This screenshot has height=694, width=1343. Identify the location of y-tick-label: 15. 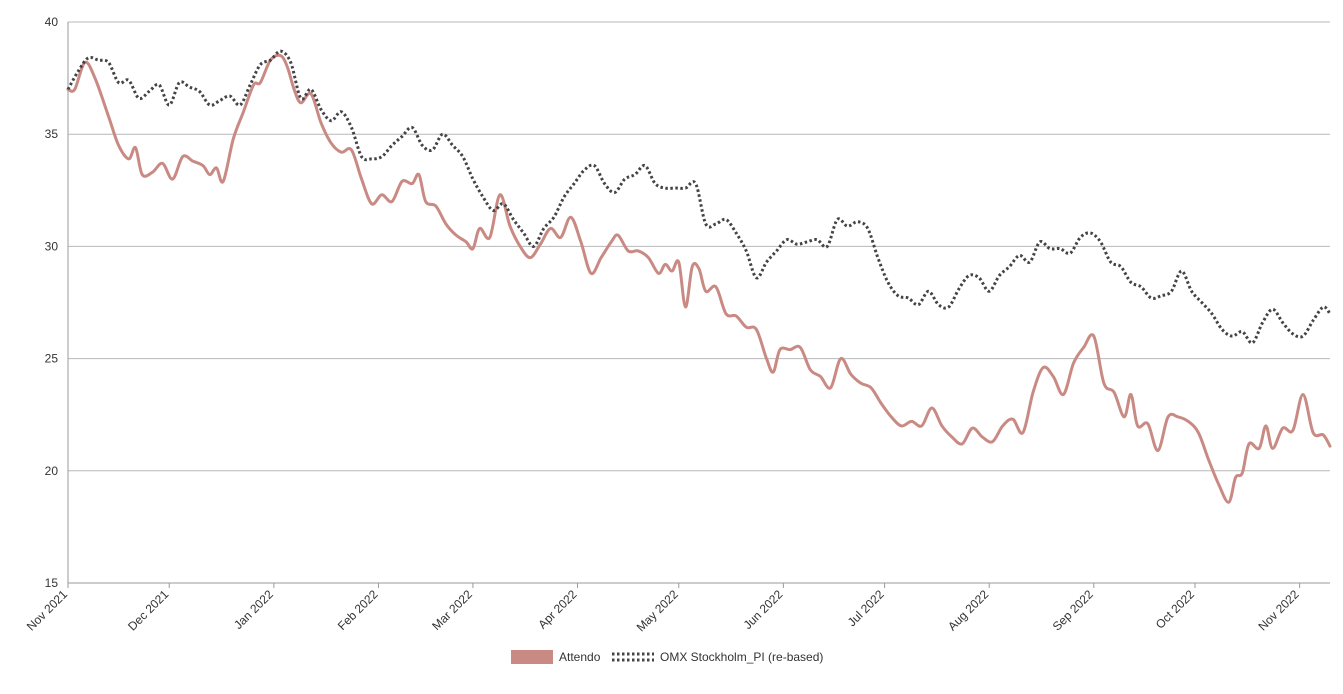
(52, 583).